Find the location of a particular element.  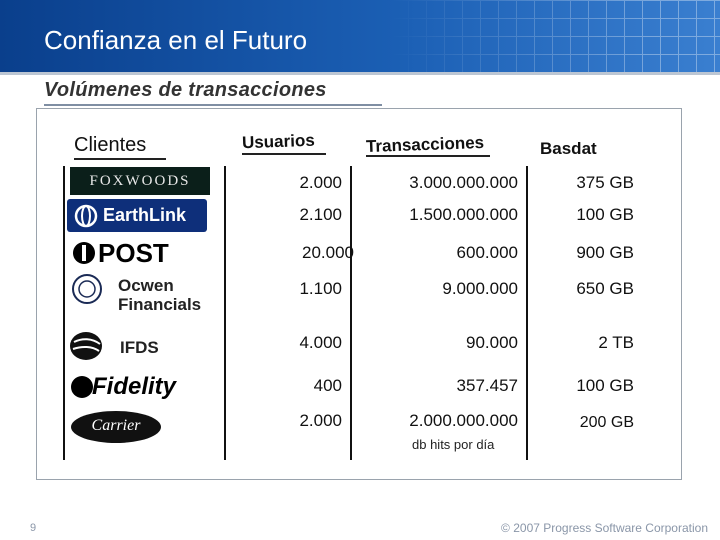

carrier-logo-text: Carrier is located at coordinates (116, 425).